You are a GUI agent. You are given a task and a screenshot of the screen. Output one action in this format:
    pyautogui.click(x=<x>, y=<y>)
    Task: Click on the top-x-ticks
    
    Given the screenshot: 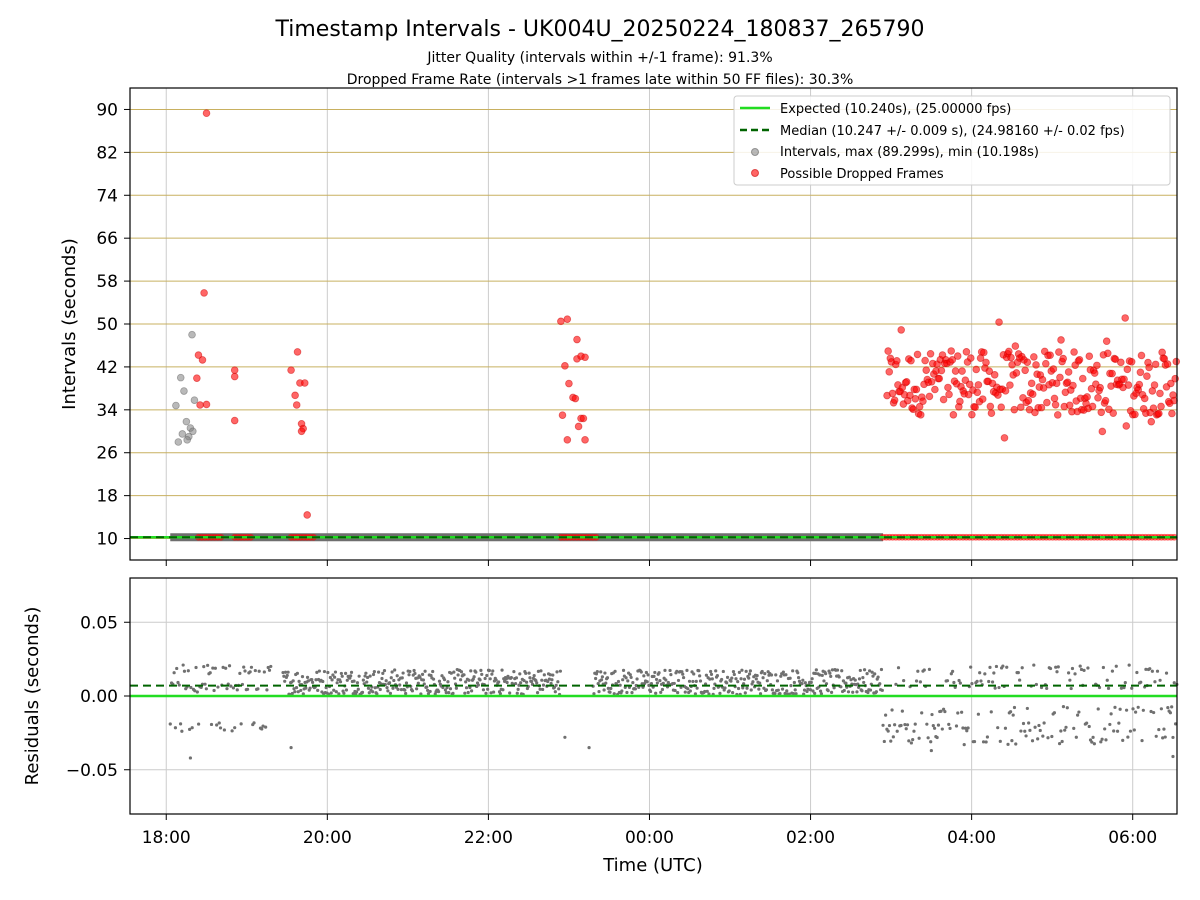 What is the action you would take?
    pyautogui.click(x=649, y=563)
    